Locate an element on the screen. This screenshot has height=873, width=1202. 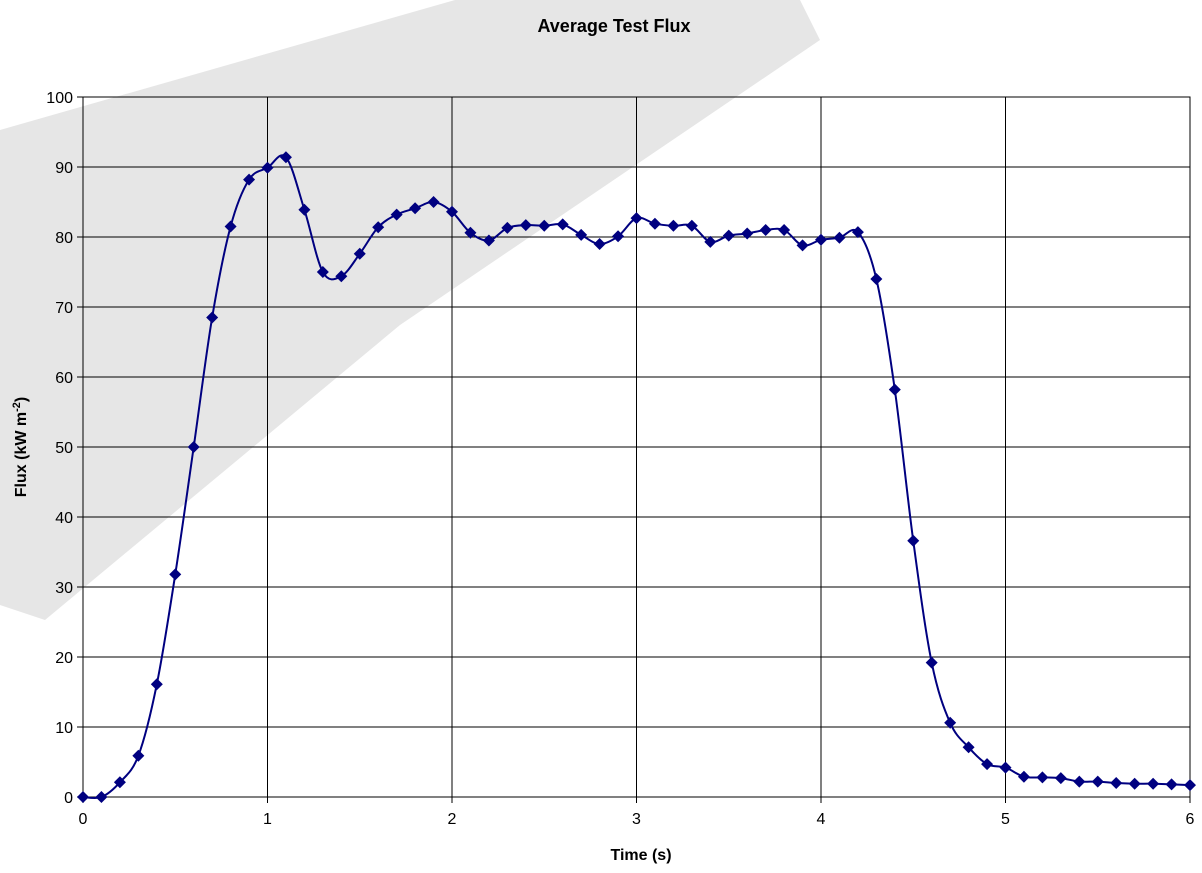
x-tick-label: 6 is located at coordinates (1190, 819).